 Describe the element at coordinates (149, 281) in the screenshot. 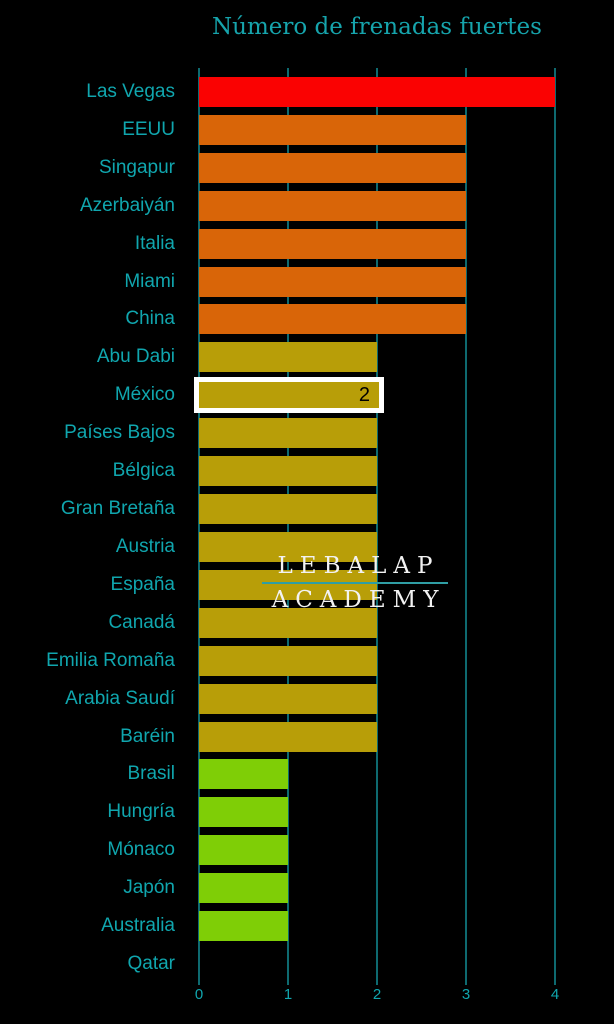

I see `category-label-miami: Miami` at that location.